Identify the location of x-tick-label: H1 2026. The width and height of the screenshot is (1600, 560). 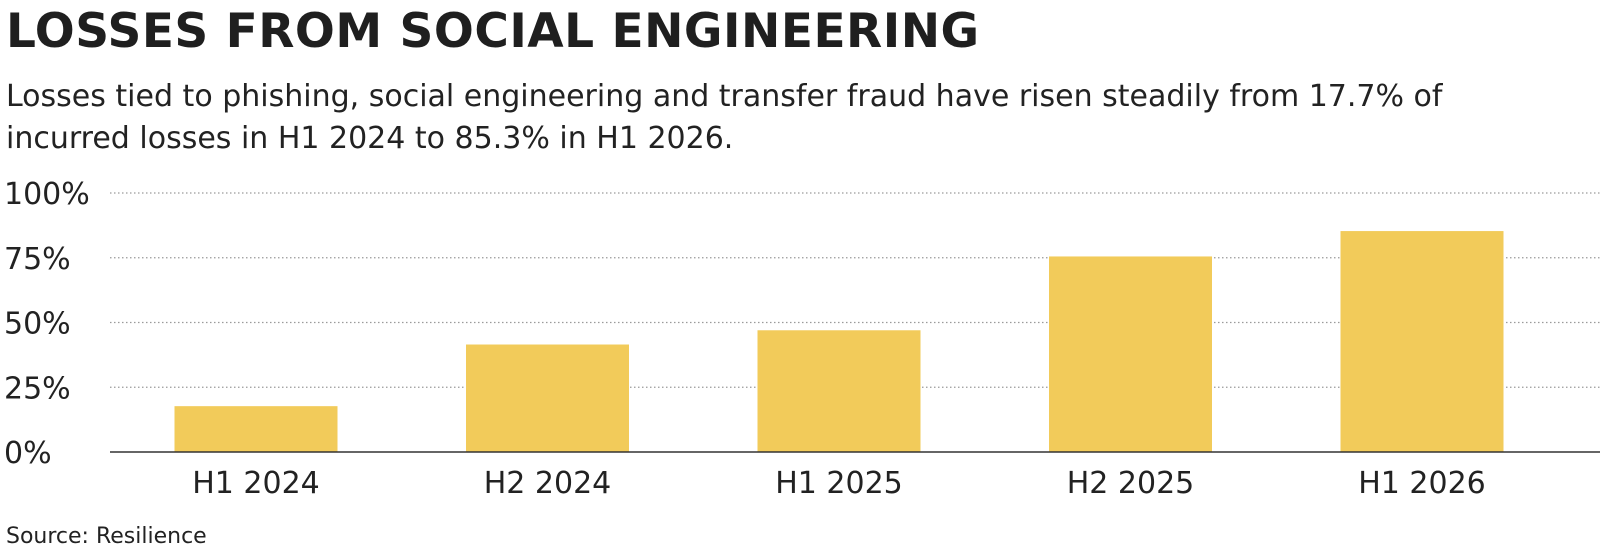
(1422, 483).